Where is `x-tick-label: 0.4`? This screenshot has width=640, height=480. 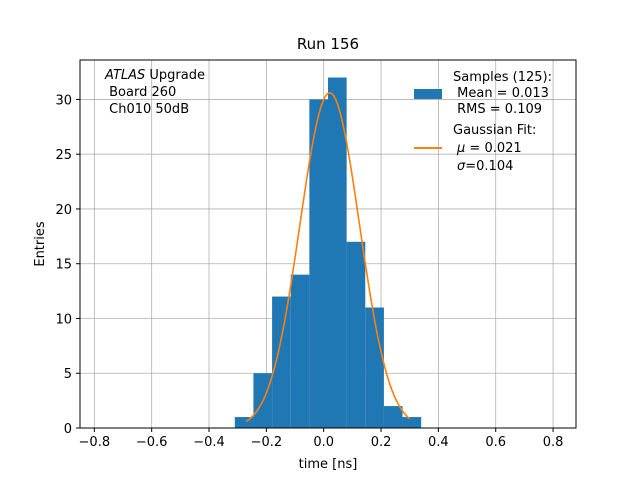
x-tick-label: 0.4 is located at coordinates (438, 442).